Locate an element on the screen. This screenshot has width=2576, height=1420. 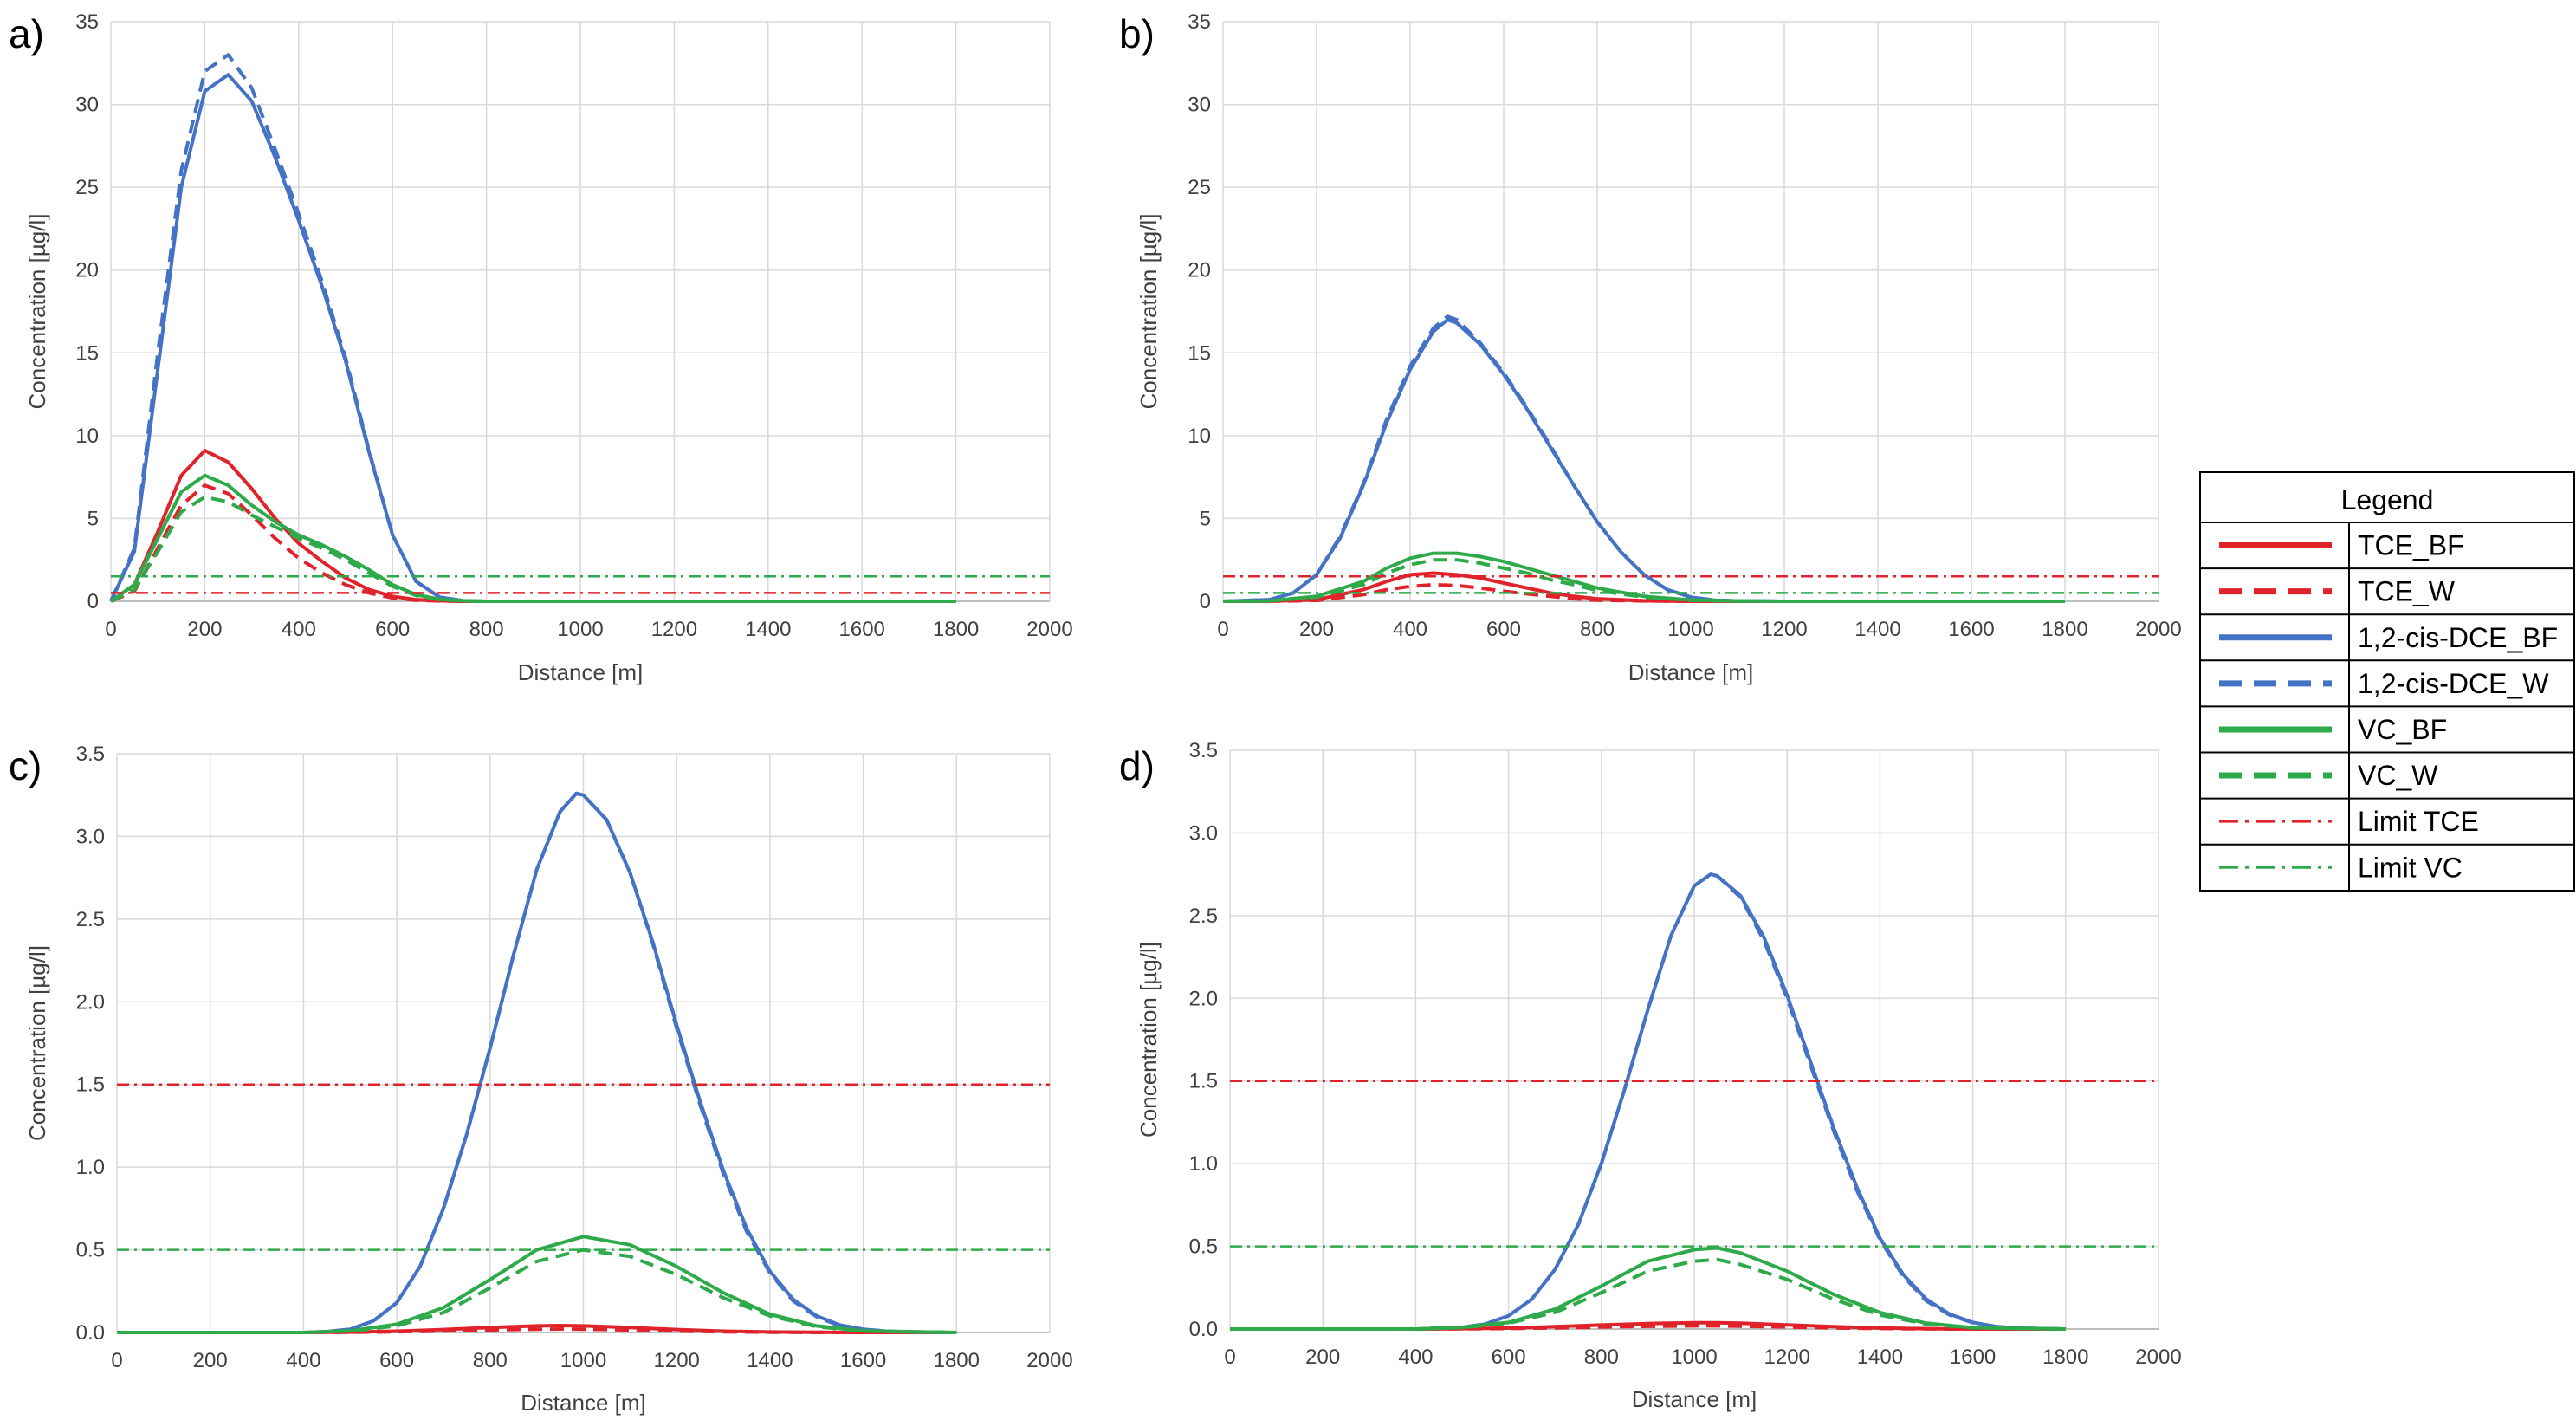
legend-label: TCE_BF is located at coordinates (2411, 545).